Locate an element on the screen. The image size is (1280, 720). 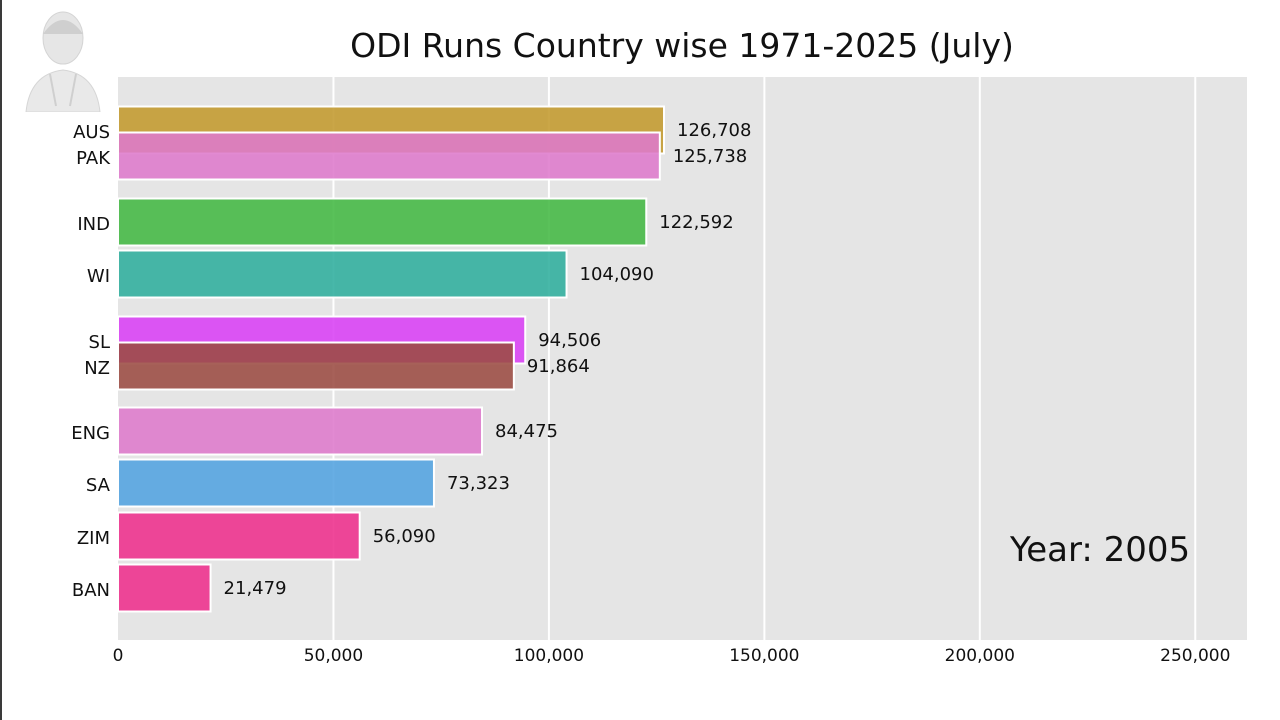
category-label: IND is located at coordinates (93, 224).